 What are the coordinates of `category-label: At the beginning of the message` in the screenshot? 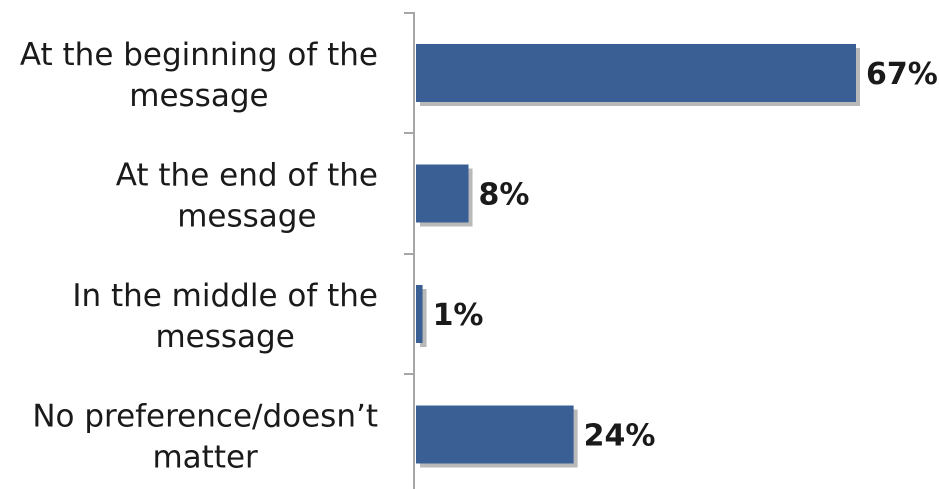 It's located at (199, 75).